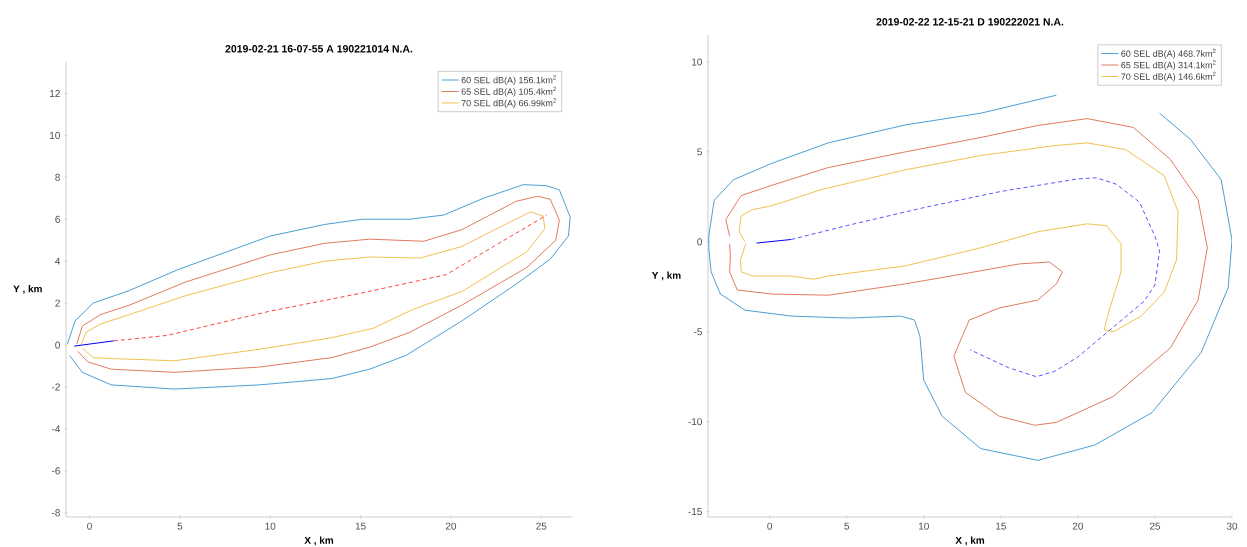  Describe the element at coordinates (55, 471) in the screenshot. I see `y-tick-label: -6` at that location.